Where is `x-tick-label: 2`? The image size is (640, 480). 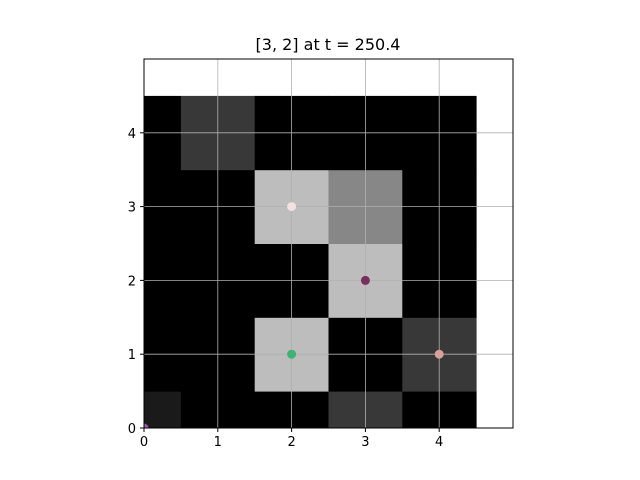 x-tick-label: 2 is located at coordinates (291, 442).